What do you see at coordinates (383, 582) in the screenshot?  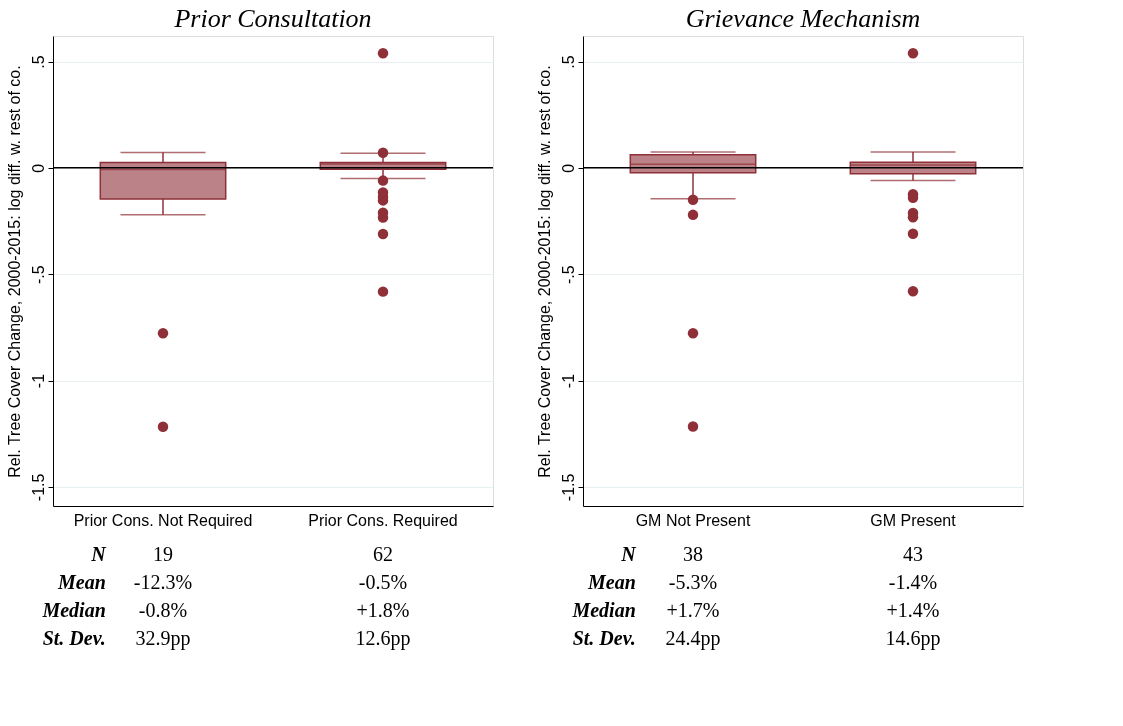 I see `text: -0.5%` at bounding box center [383, 582].